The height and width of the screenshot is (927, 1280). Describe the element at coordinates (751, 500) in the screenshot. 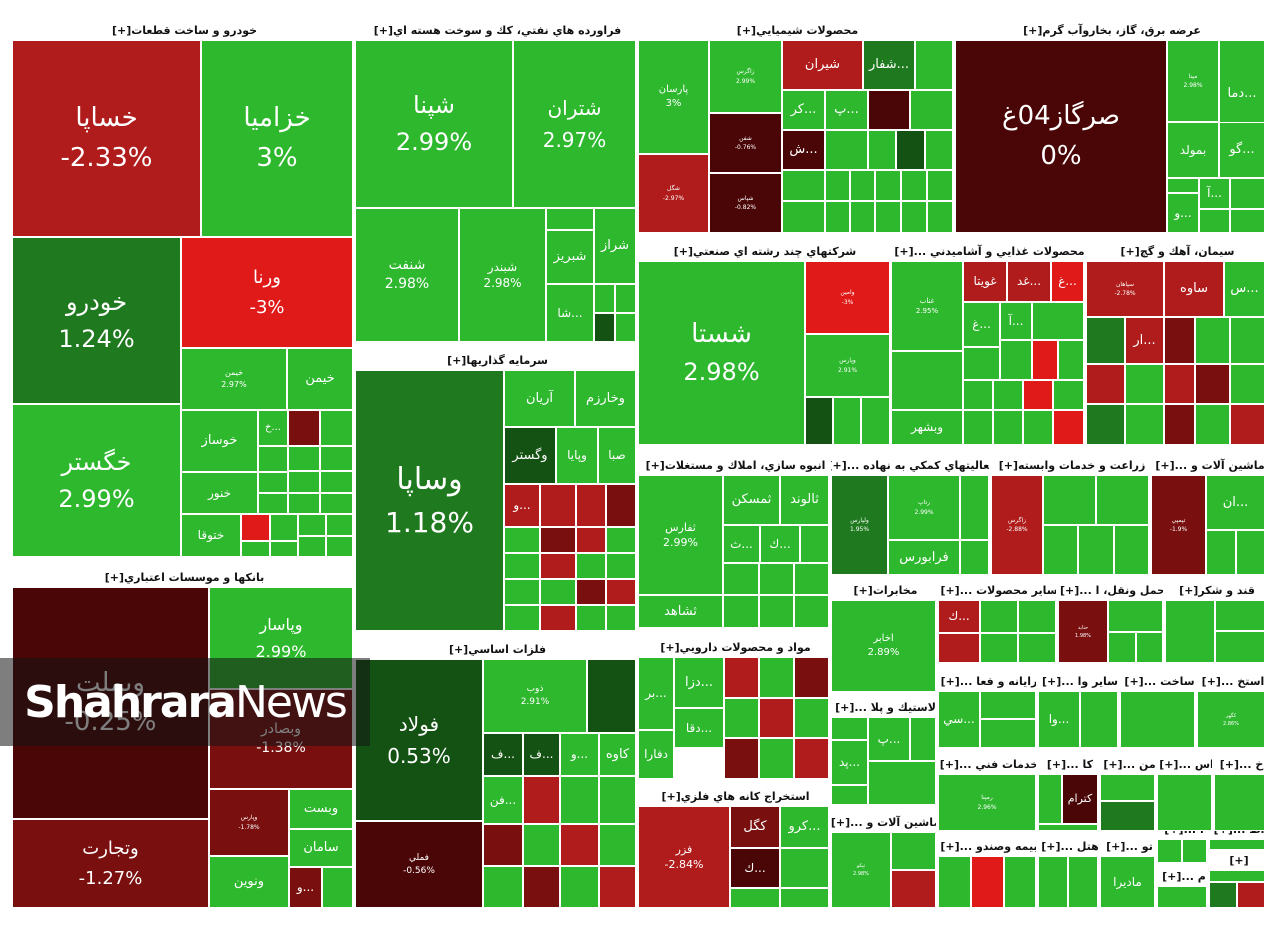

I see `stock-tile-temaskan: ثمسكن` at that location.